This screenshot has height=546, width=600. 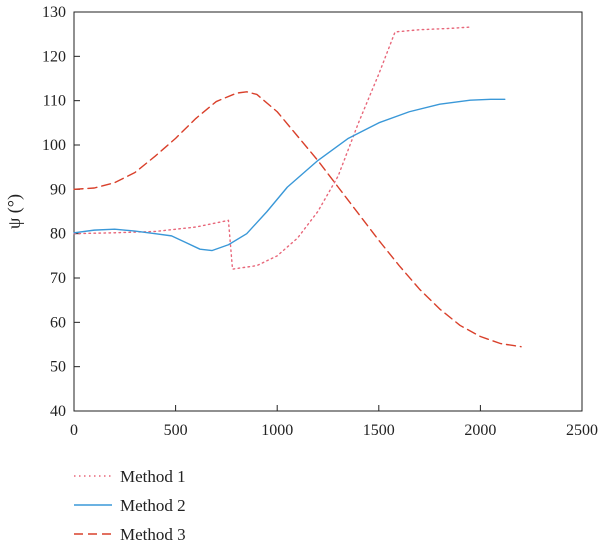 I want to click on y-axis-label: ψ (°), so click(x=14, y=211).